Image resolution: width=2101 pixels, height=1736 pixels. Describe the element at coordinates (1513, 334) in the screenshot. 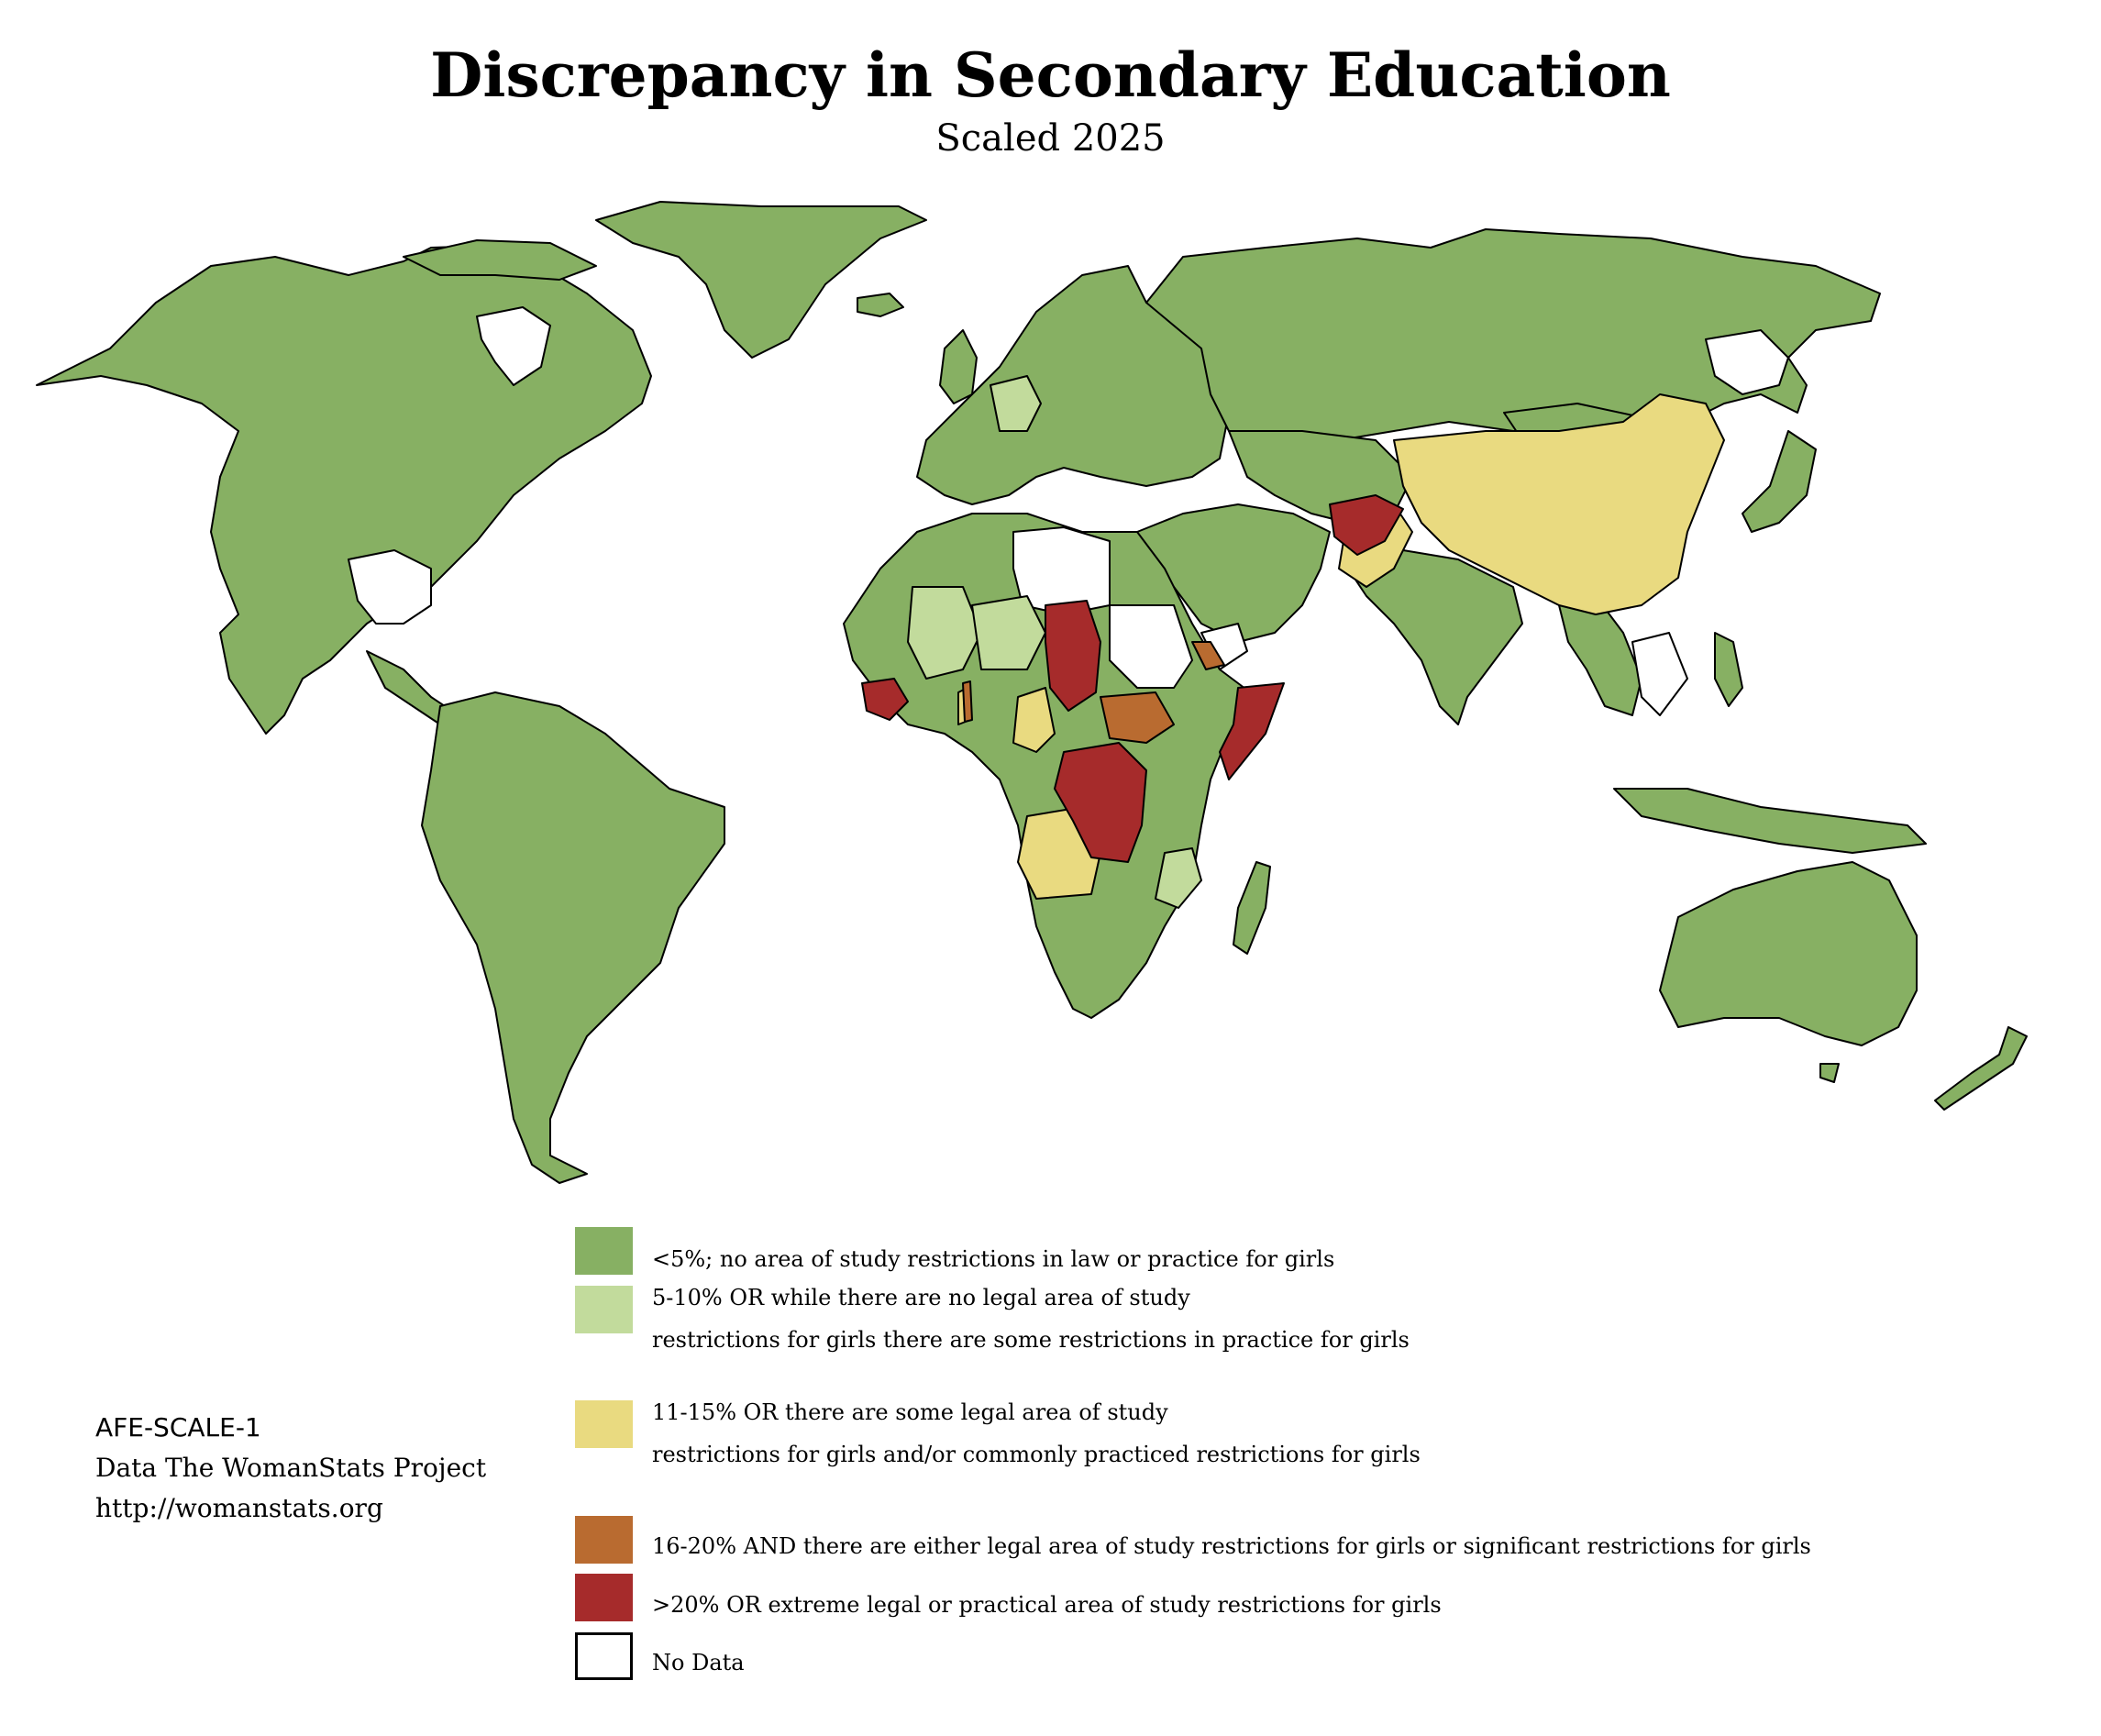

I see `region-north-asia` at that location.